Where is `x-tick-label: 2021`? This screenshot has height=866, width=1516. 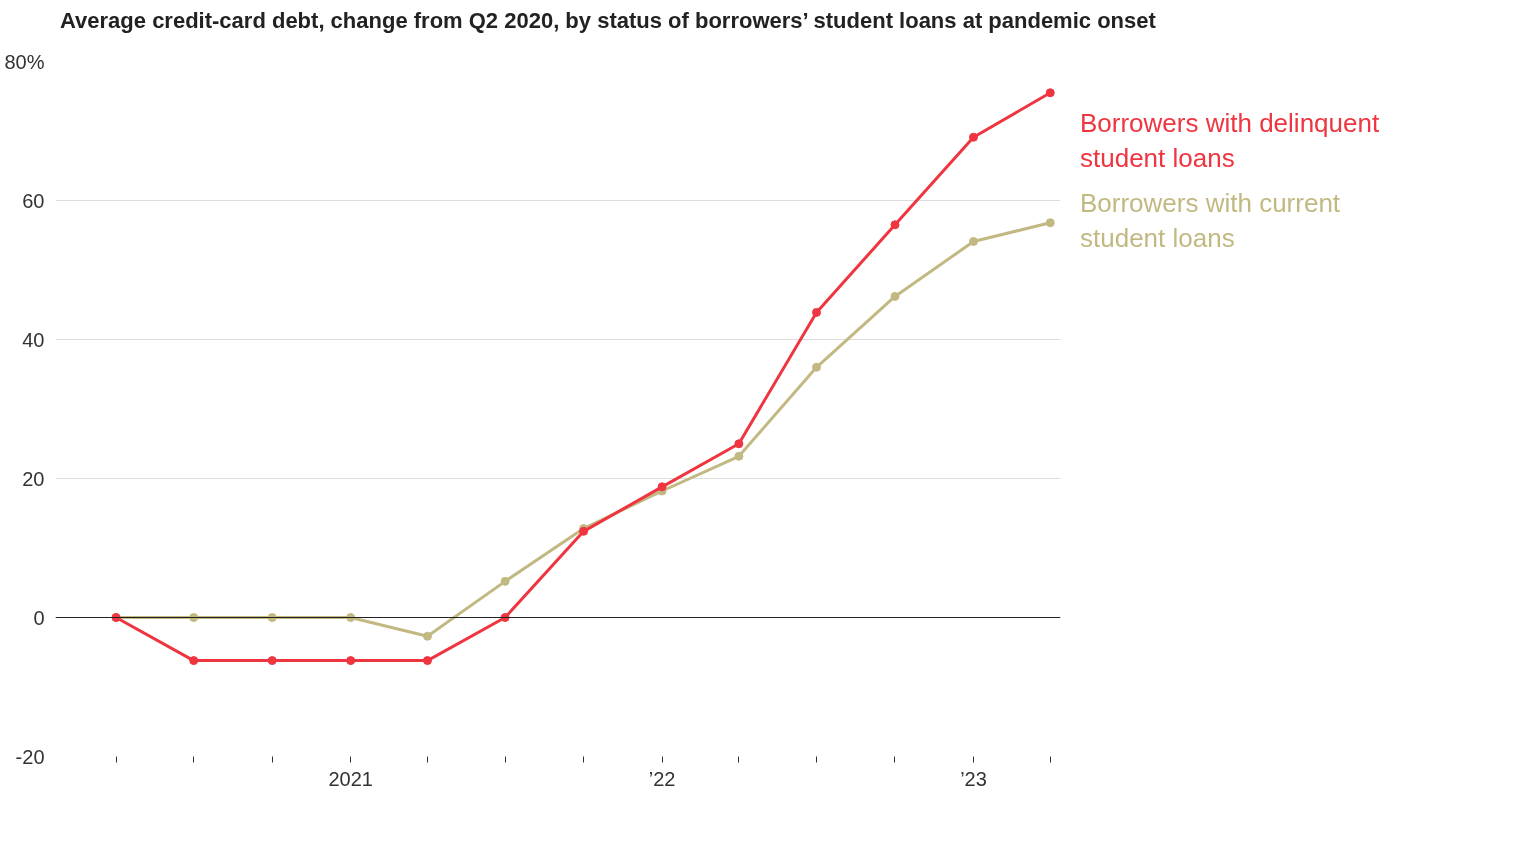 x-tick-label: 2021 is located at coordinates (350, 778).